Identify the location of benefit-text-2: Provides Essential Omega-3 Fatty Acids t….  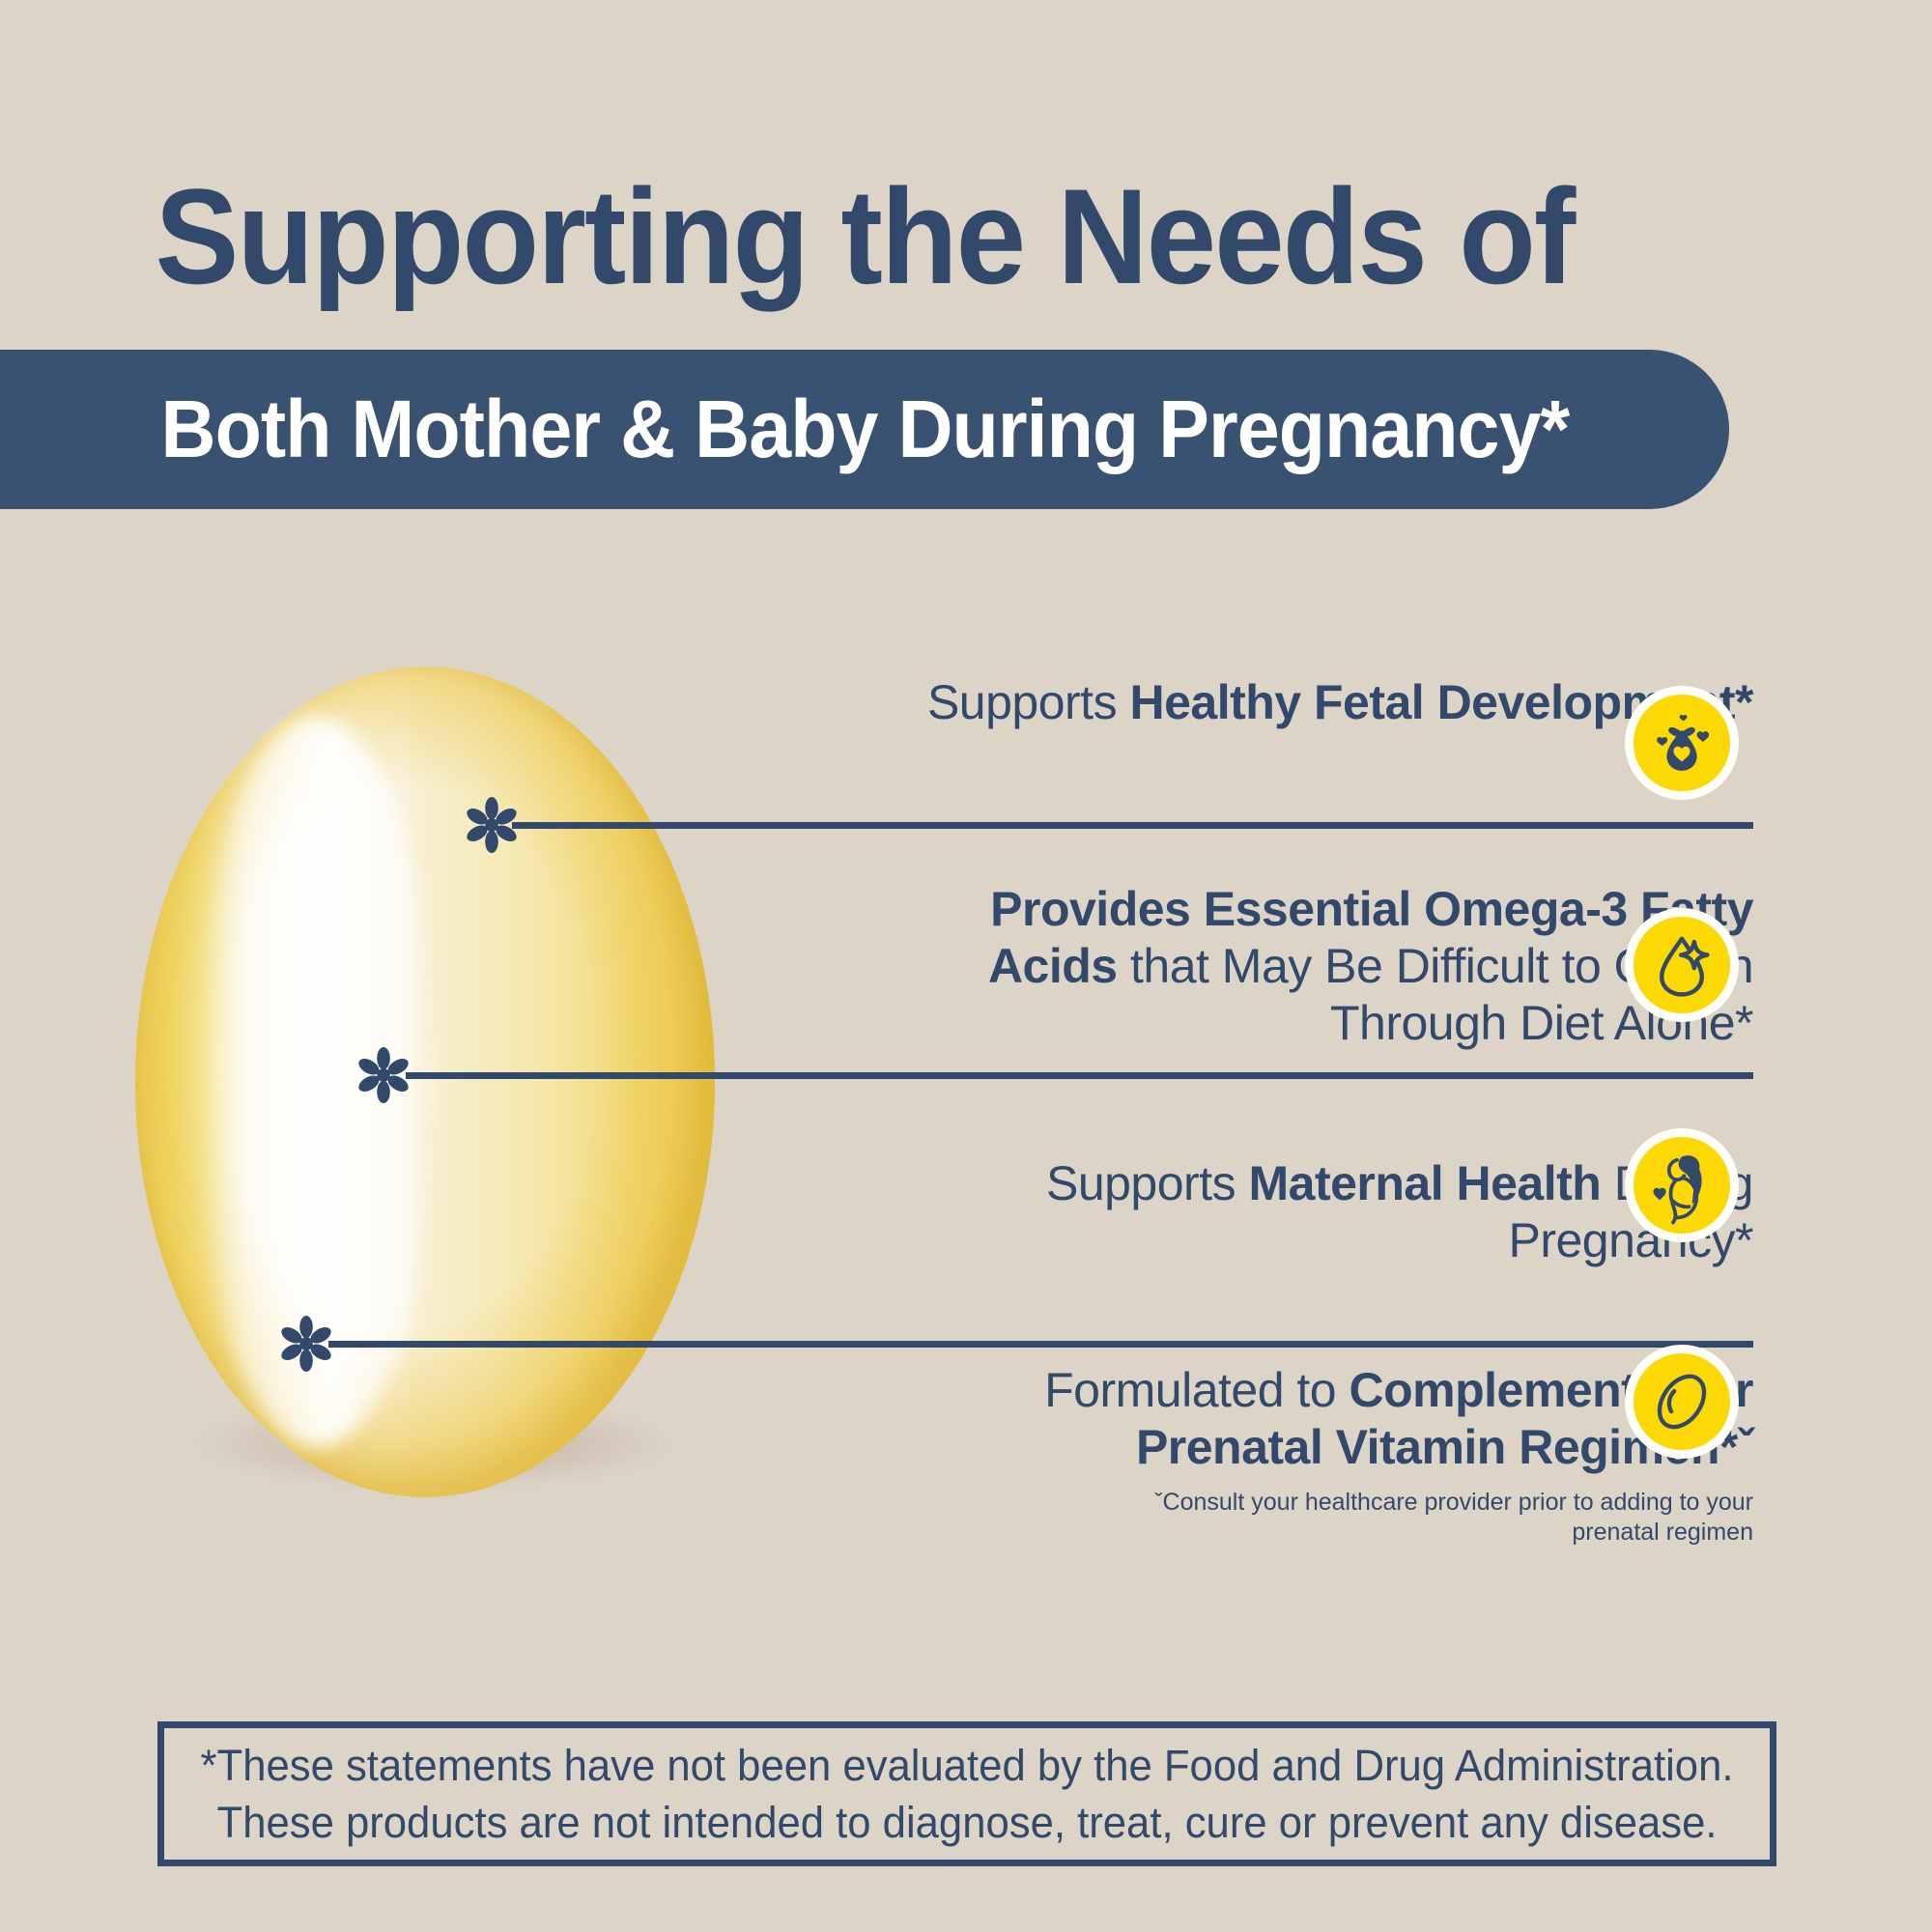
(1319, 966).